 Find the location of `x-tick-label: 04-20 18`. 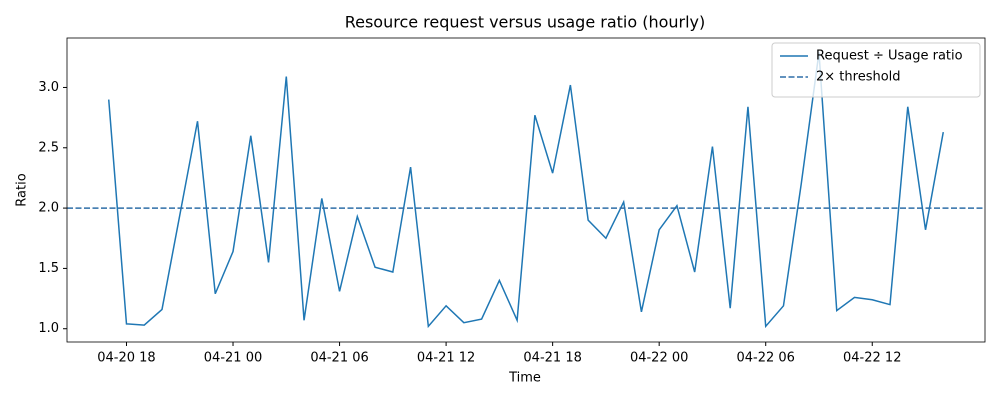

x-tick-label: 04-20 18 is located at coordinates (126, 358).